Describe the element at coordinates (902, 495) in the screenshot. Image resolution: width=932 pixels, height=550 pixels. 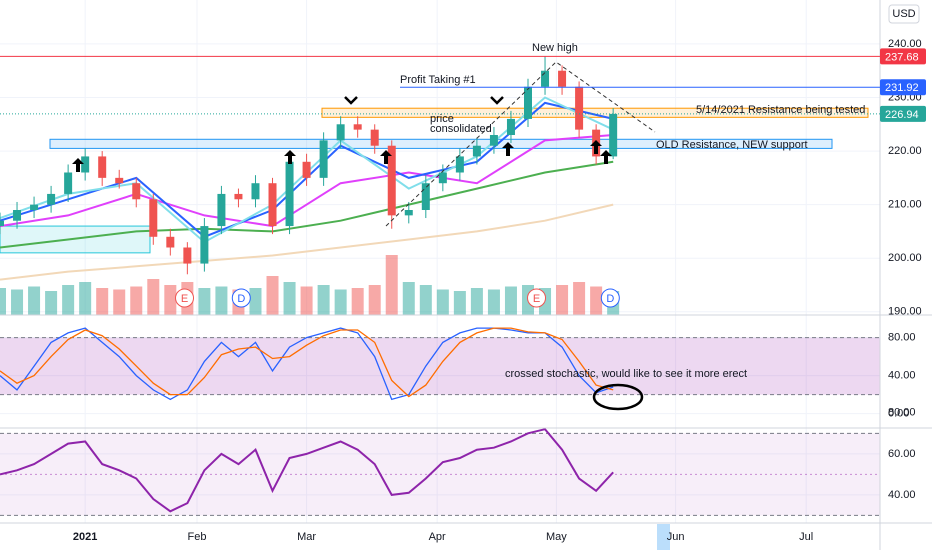
I see `y-tick-label: 40.00` at that location.